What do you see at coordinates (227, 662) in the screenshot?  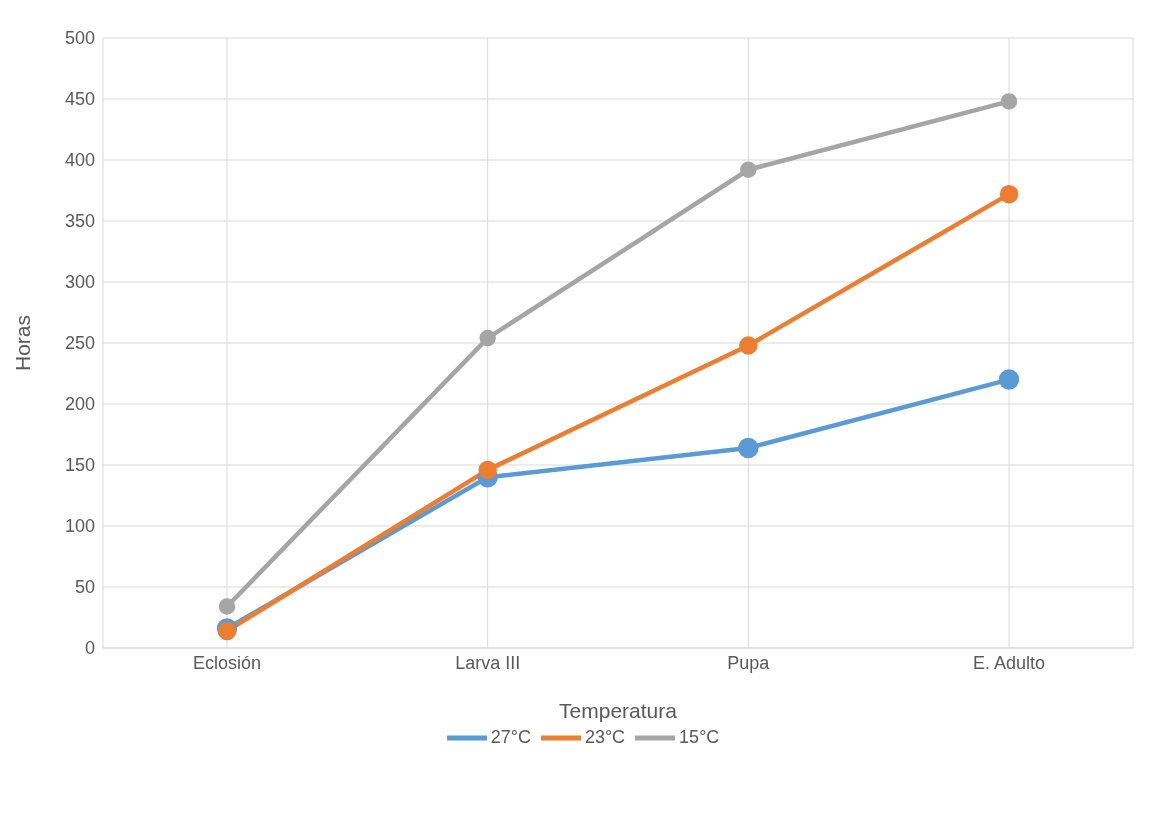 I see `x-tick-label: Eclosión` at bounding box center [227, 662].